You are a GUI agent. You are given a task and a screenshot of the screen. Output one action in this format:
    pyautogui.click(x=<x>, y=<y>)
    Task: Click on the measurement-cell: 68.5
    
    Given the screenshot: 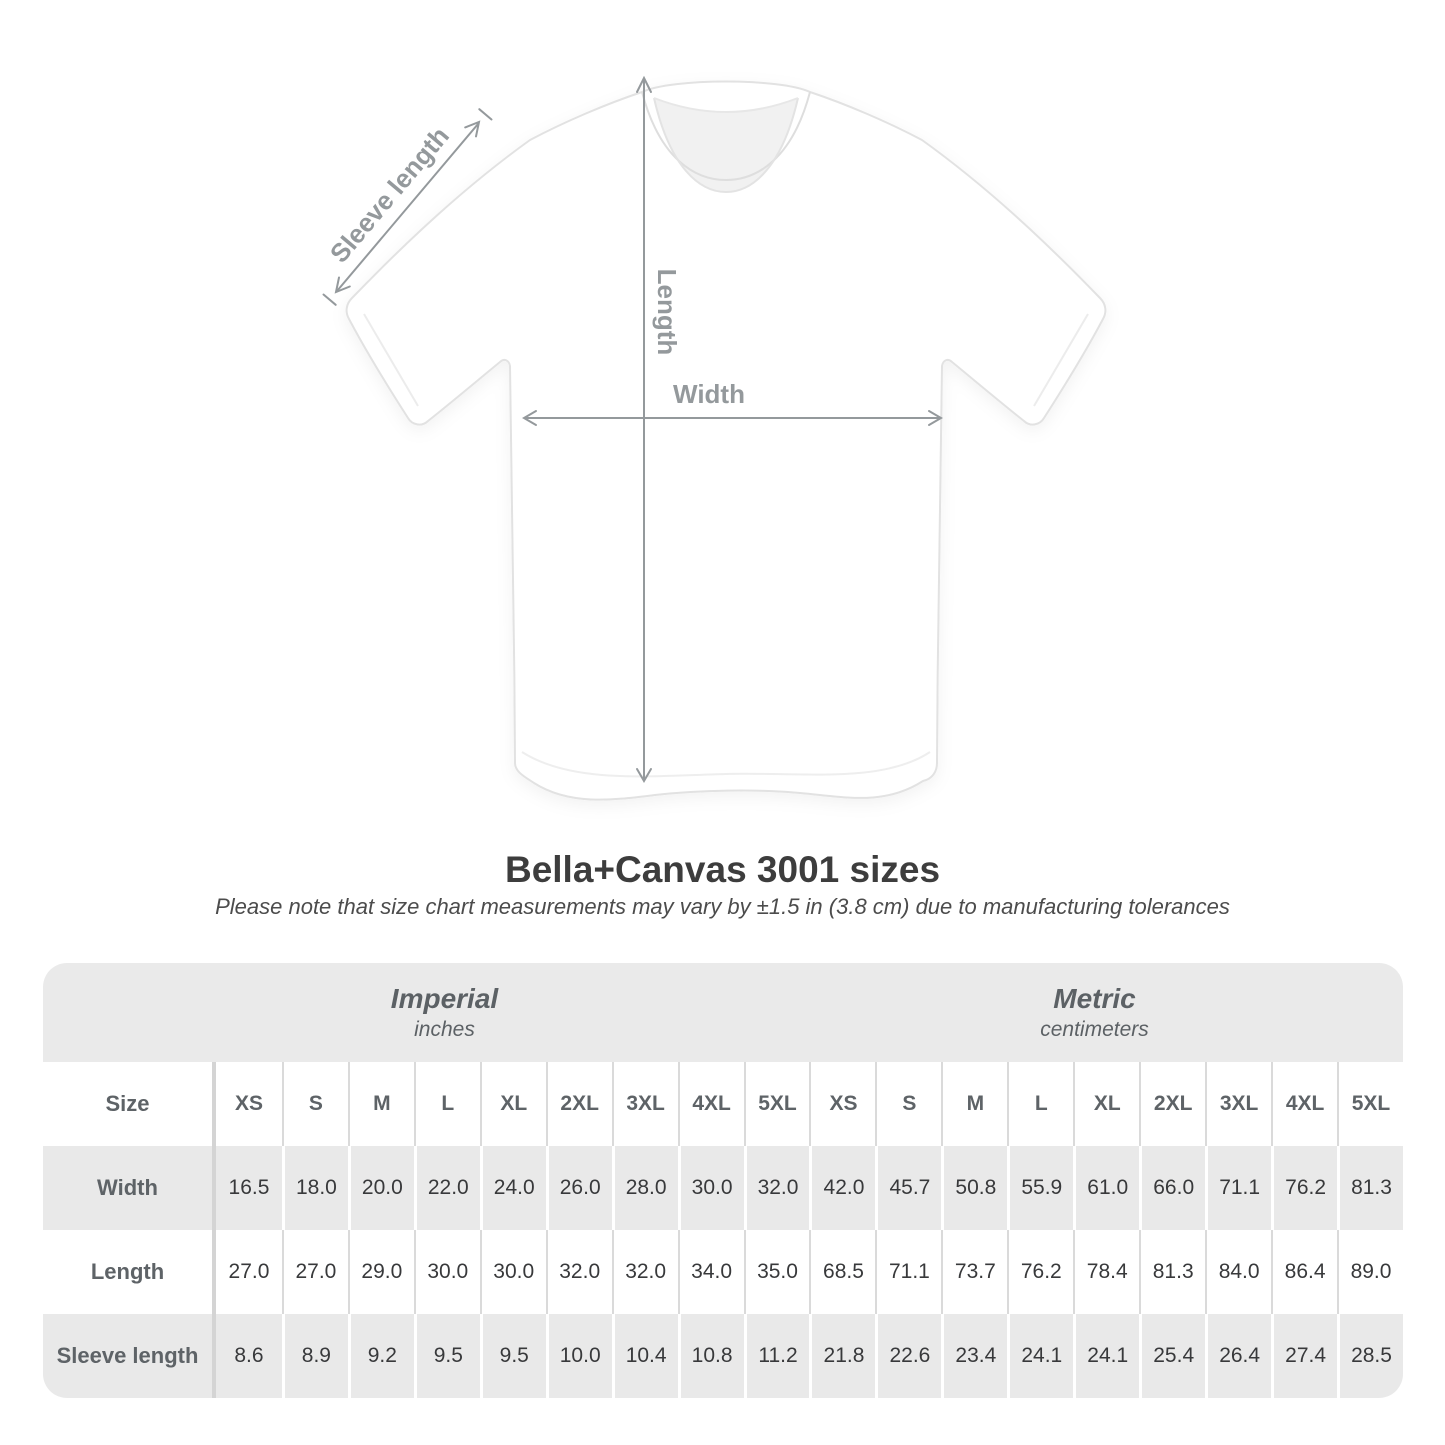 What is the action you would take?
    pyautogui.click(x=842, y=1272)
    